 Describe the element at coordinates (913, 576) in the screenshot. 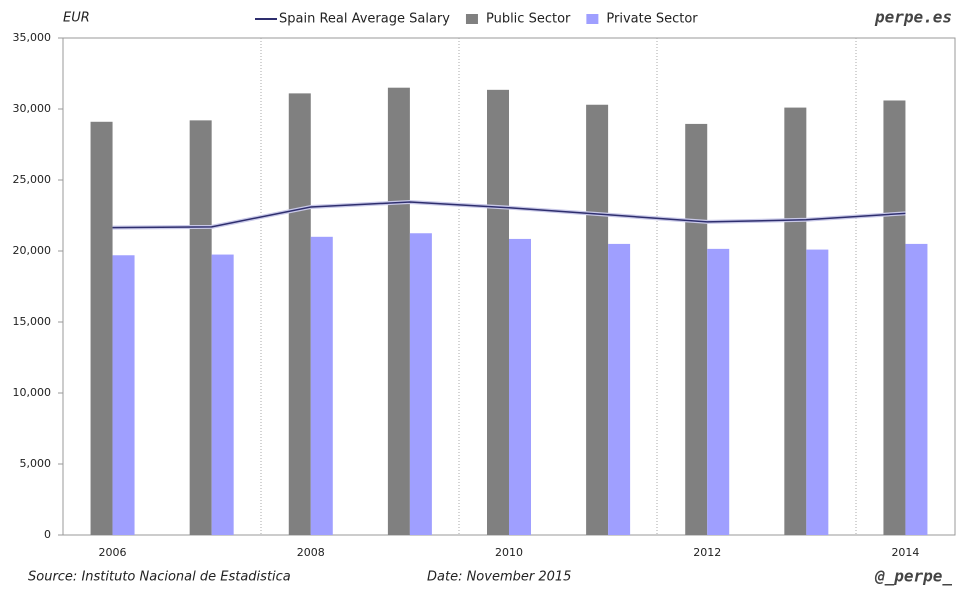

I see `handle: @_perpe_` at that location.